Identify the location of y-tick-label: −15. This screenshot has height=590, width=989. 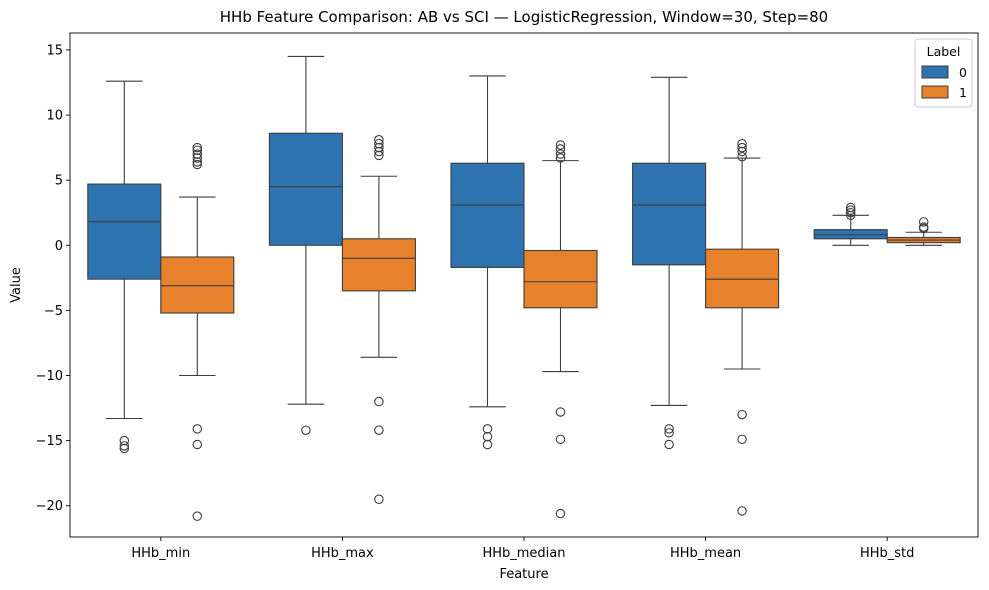
(49, 441).